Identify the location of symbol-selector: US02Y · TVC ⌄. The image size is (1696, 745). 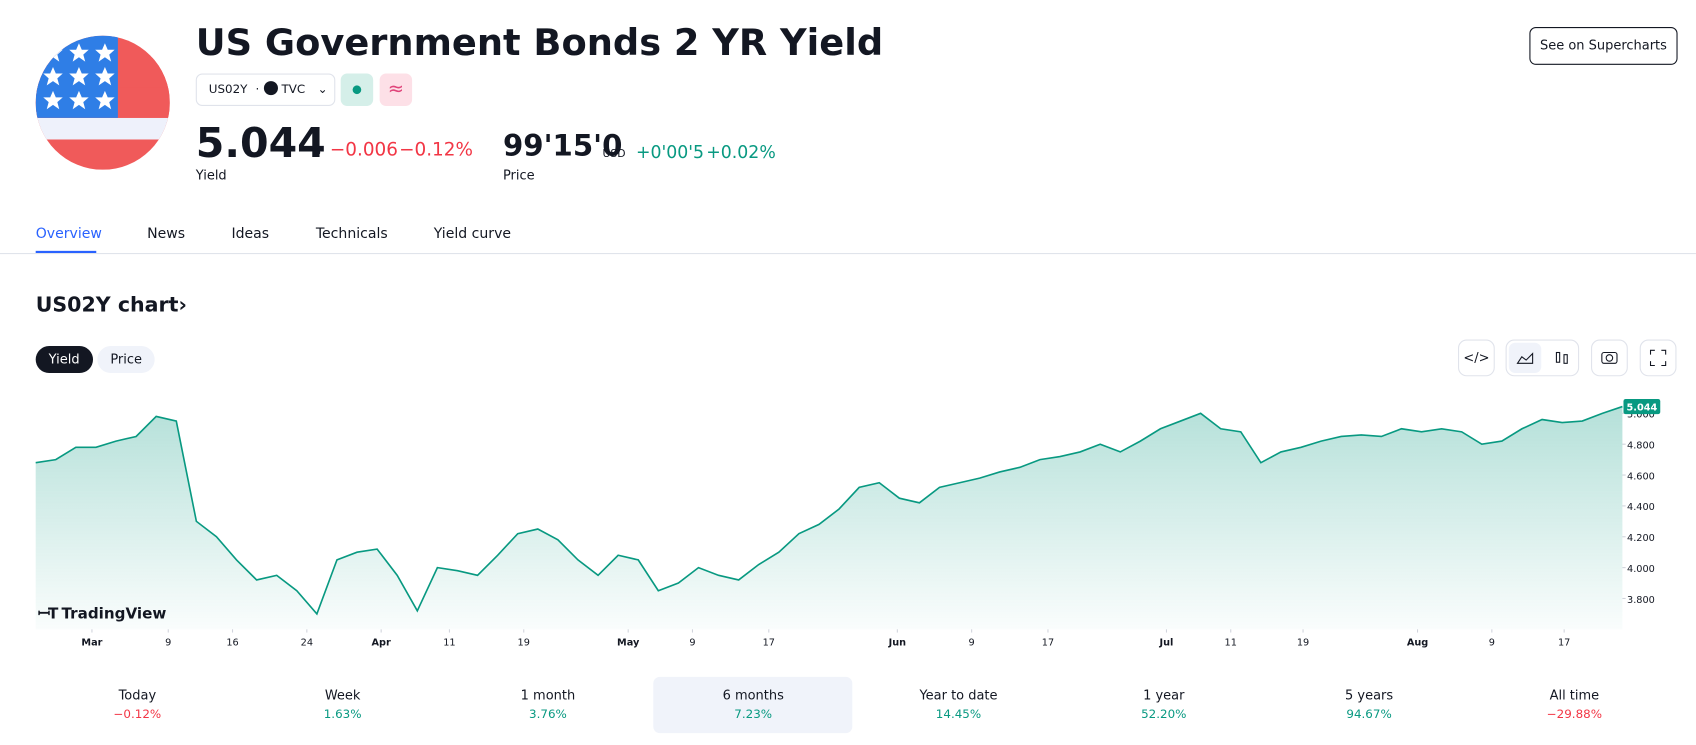
(265, 89).